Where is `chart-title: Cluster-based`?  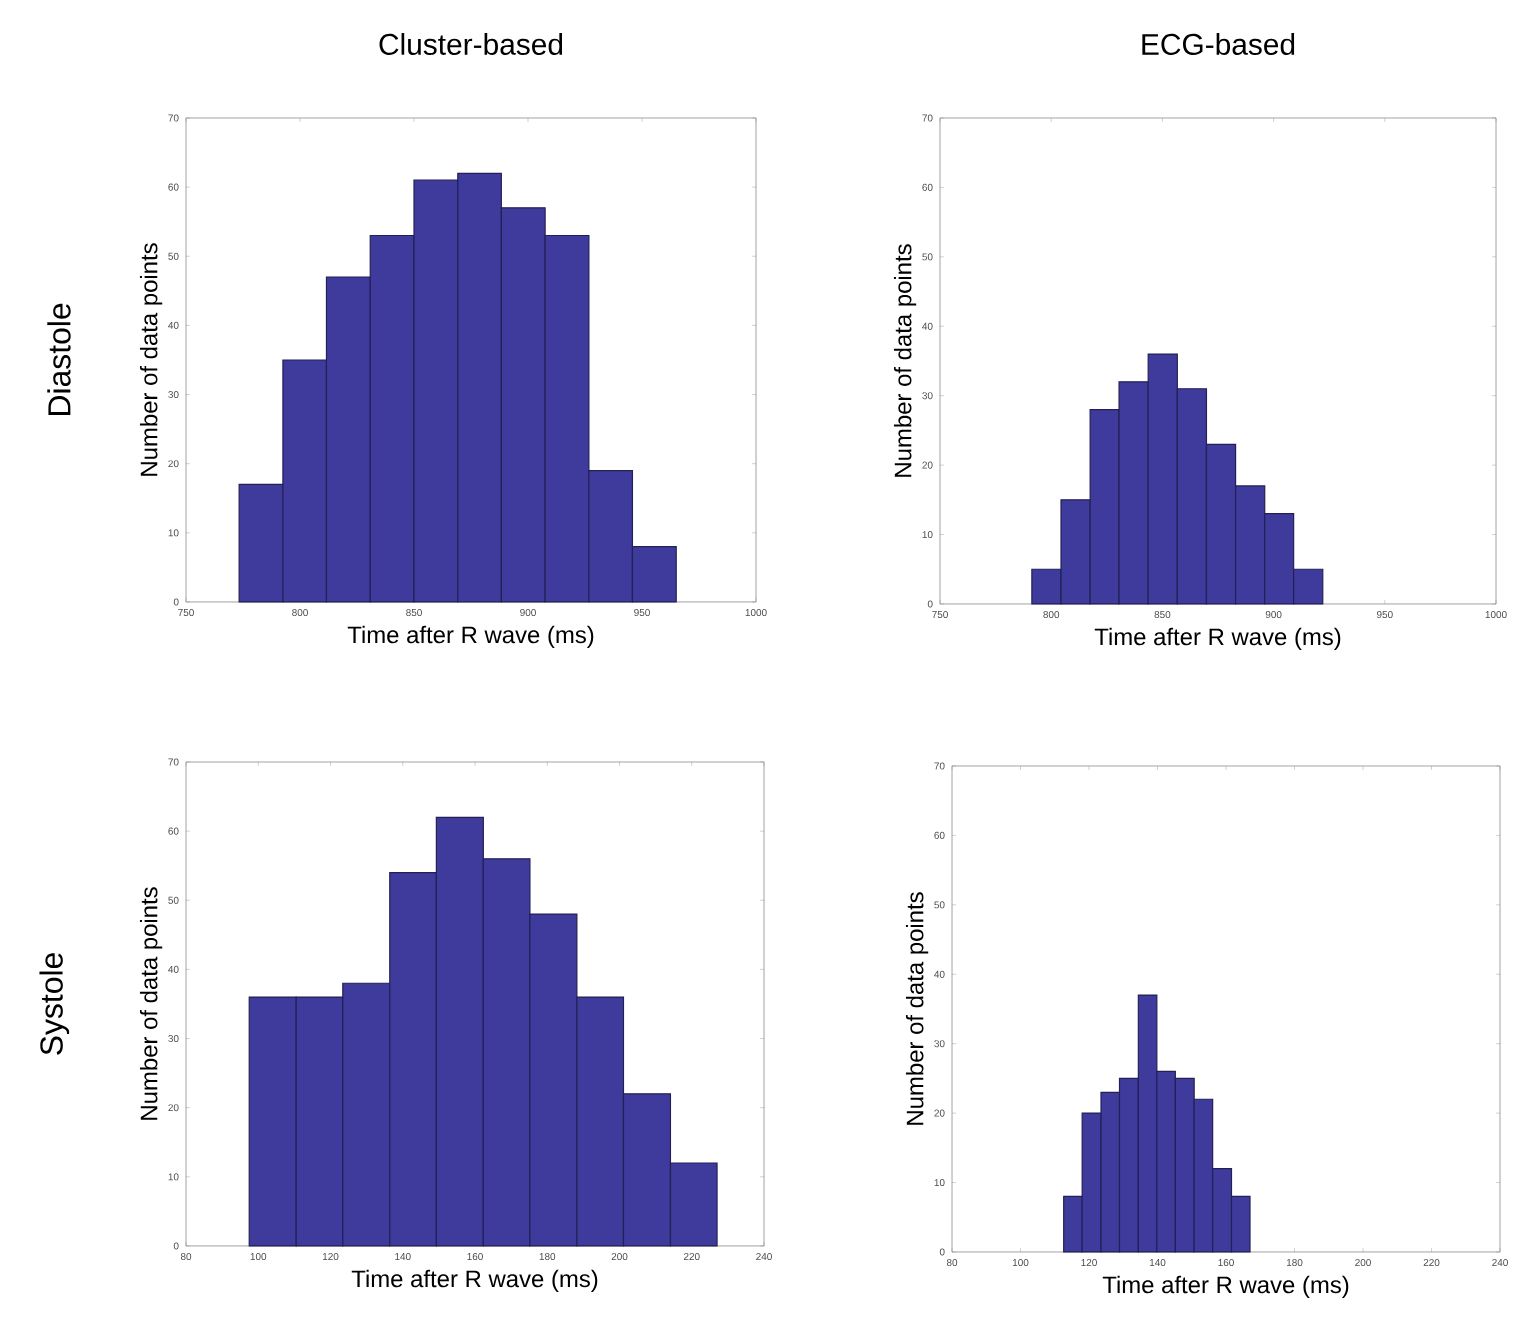 chart-title: Cluster-based is located at coordinates (471, 44).